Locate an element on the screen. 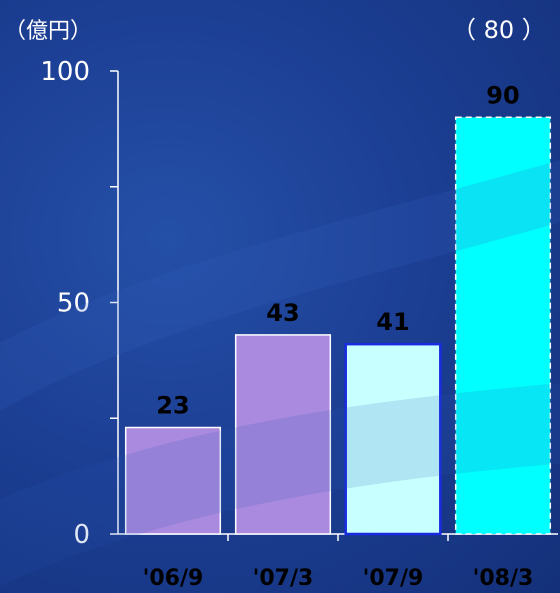 Image resolution: width=560 pixels, height=593 pixels. y-tick-label: 0 is located at coordinates (81, 535).